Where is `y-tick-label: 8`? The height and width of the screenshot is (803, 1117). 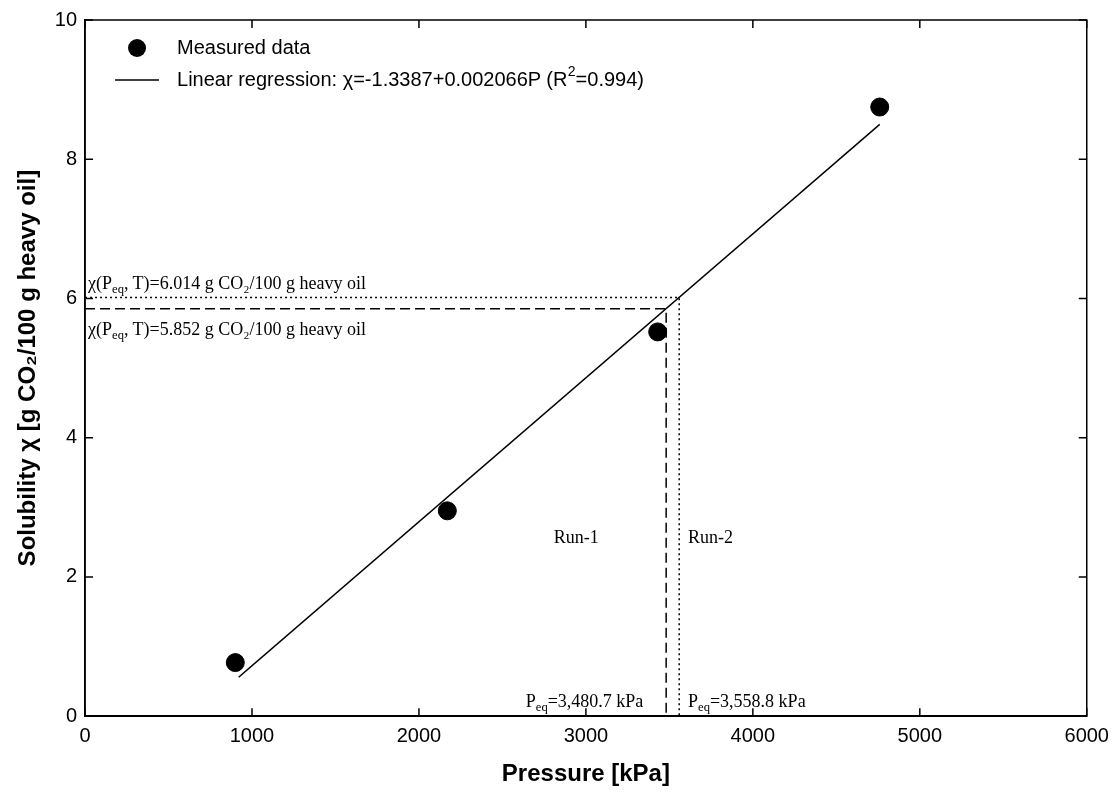
y-tick-label: 8 is located at coordinates (71, 157).